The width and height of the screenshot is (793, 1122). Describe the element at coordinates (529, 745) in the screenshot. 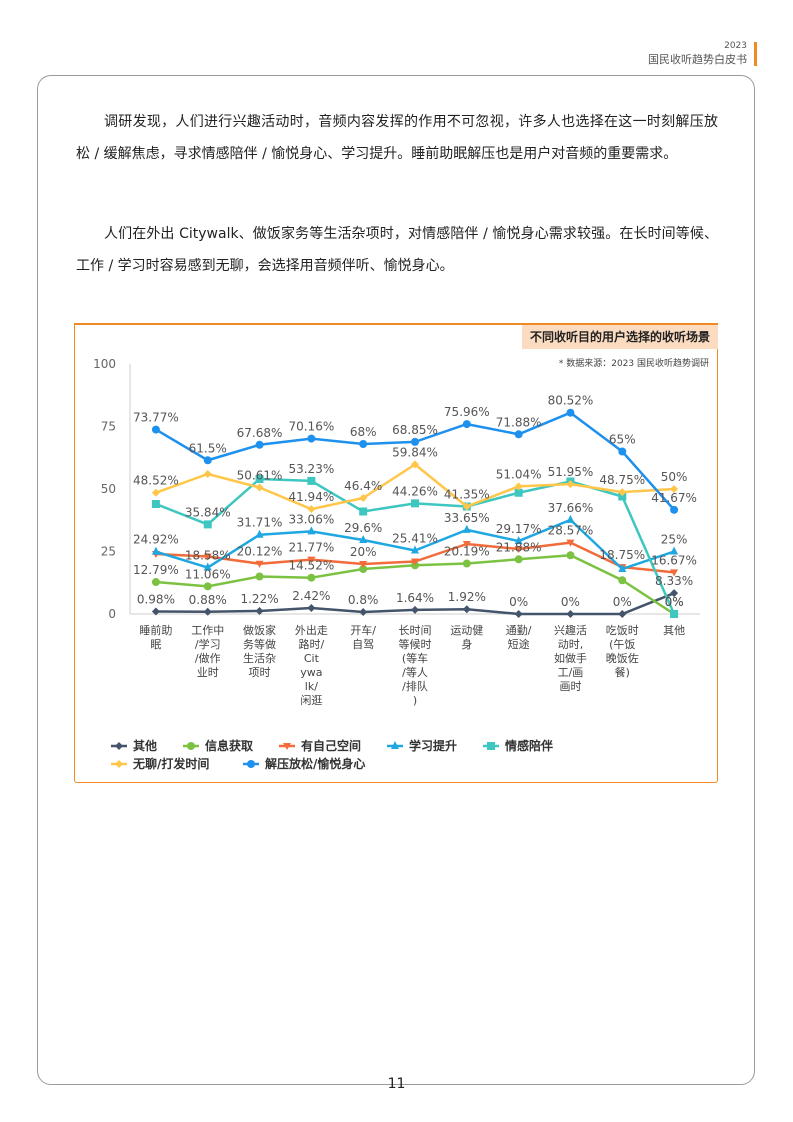

I see `legend-label: 情感陪伴` at that location.